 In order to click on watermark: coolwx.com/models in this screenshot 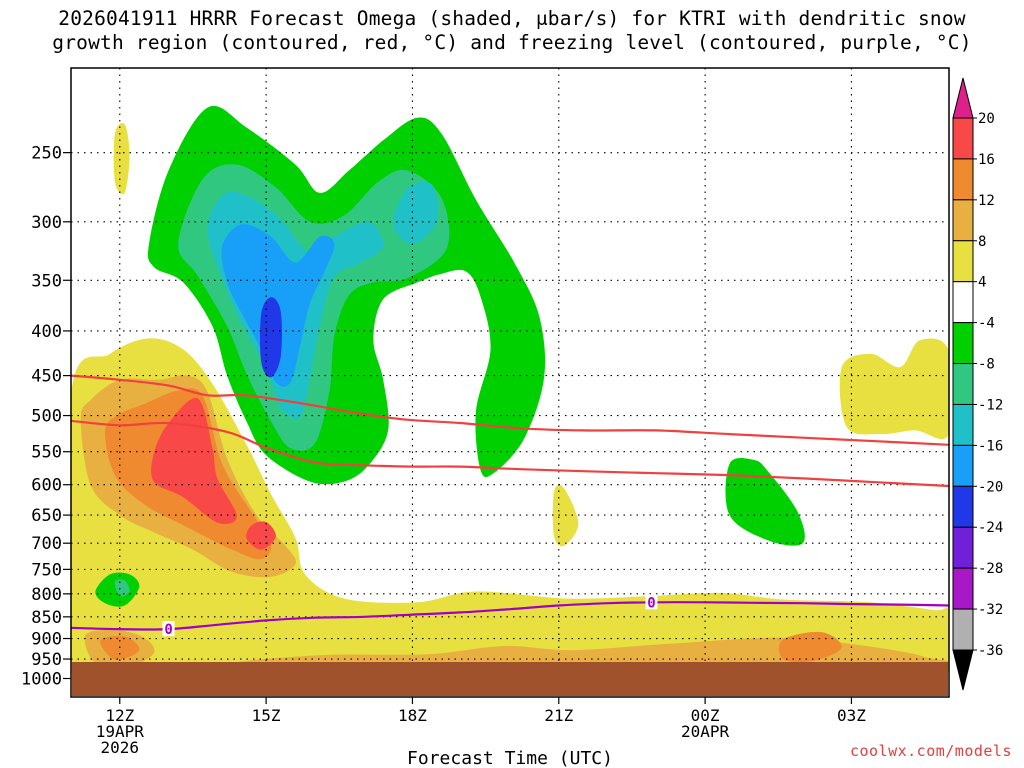, I will do `click(930, 751)`.